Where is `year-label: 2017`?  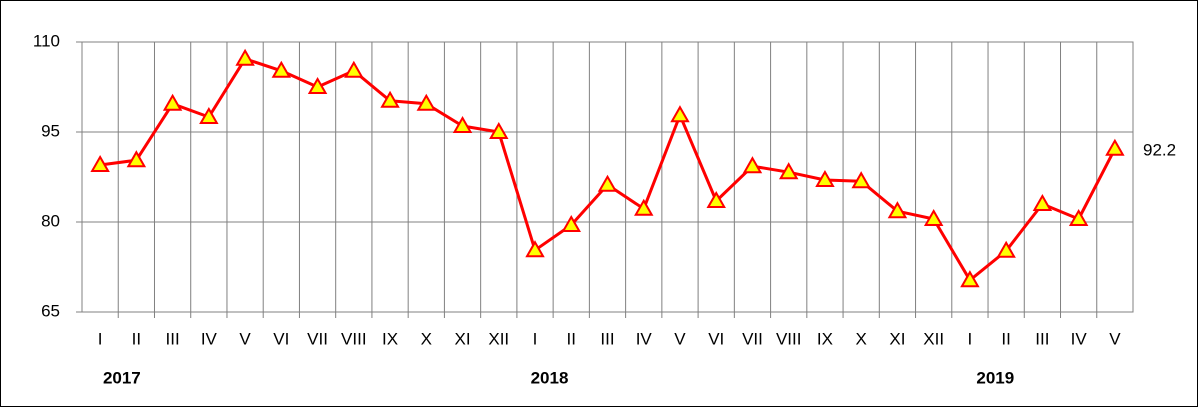
year-label: 2017 is located at coordinates (122, 377).